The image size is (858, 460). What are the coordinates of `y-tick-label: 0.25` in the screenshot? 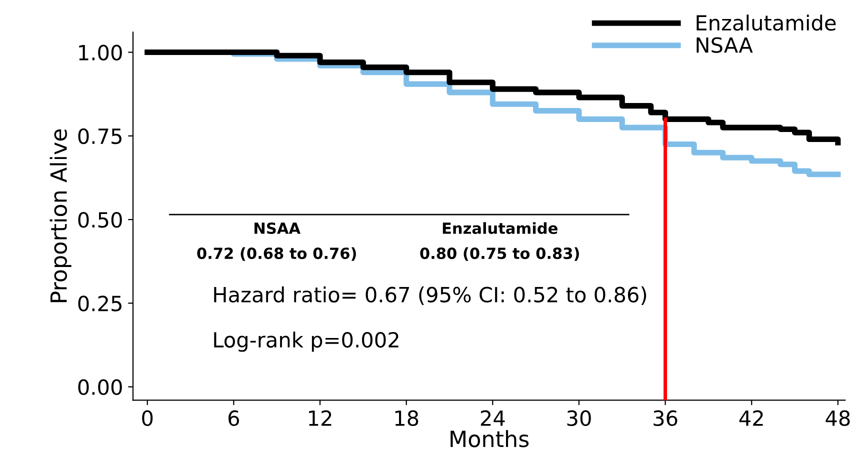 It's located at (100, 304).